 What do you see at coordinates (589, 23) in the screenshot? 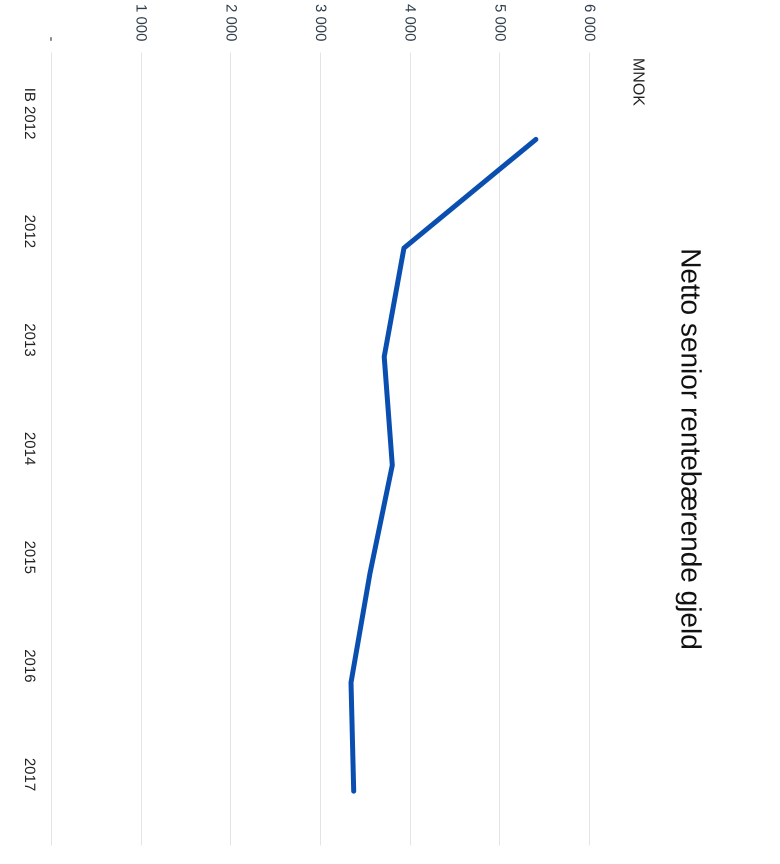
I see `x-tick-label: 6 000` at bounding box center [589, 23].